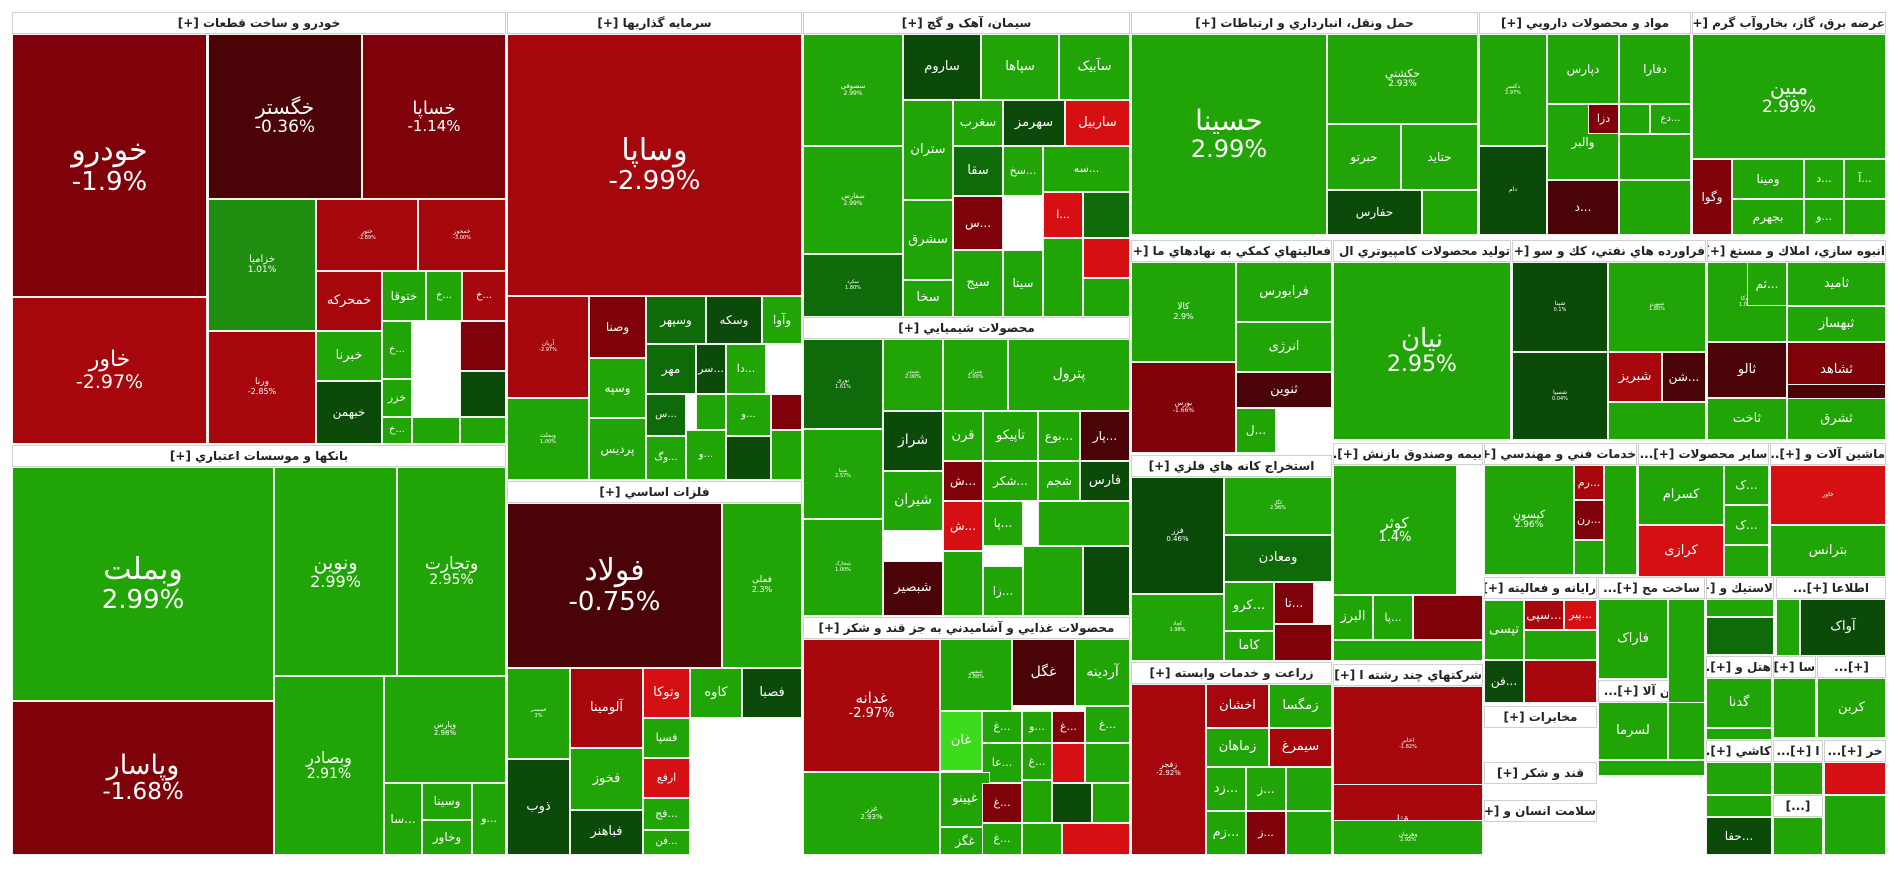  I want to click on stock-tile: وپارس 2.98%, so click(445, 729).